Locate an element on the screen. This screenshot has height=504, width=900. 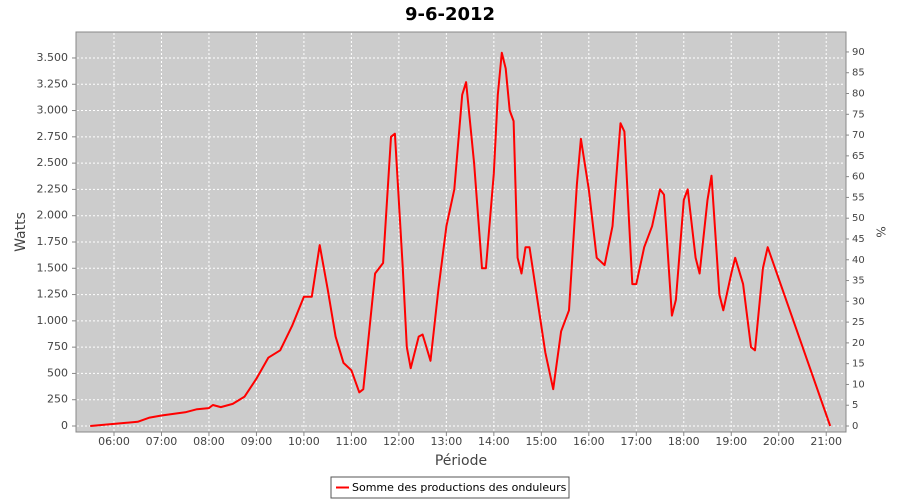
x-tick-label: 19:00 is located at coordinates (731, 441).